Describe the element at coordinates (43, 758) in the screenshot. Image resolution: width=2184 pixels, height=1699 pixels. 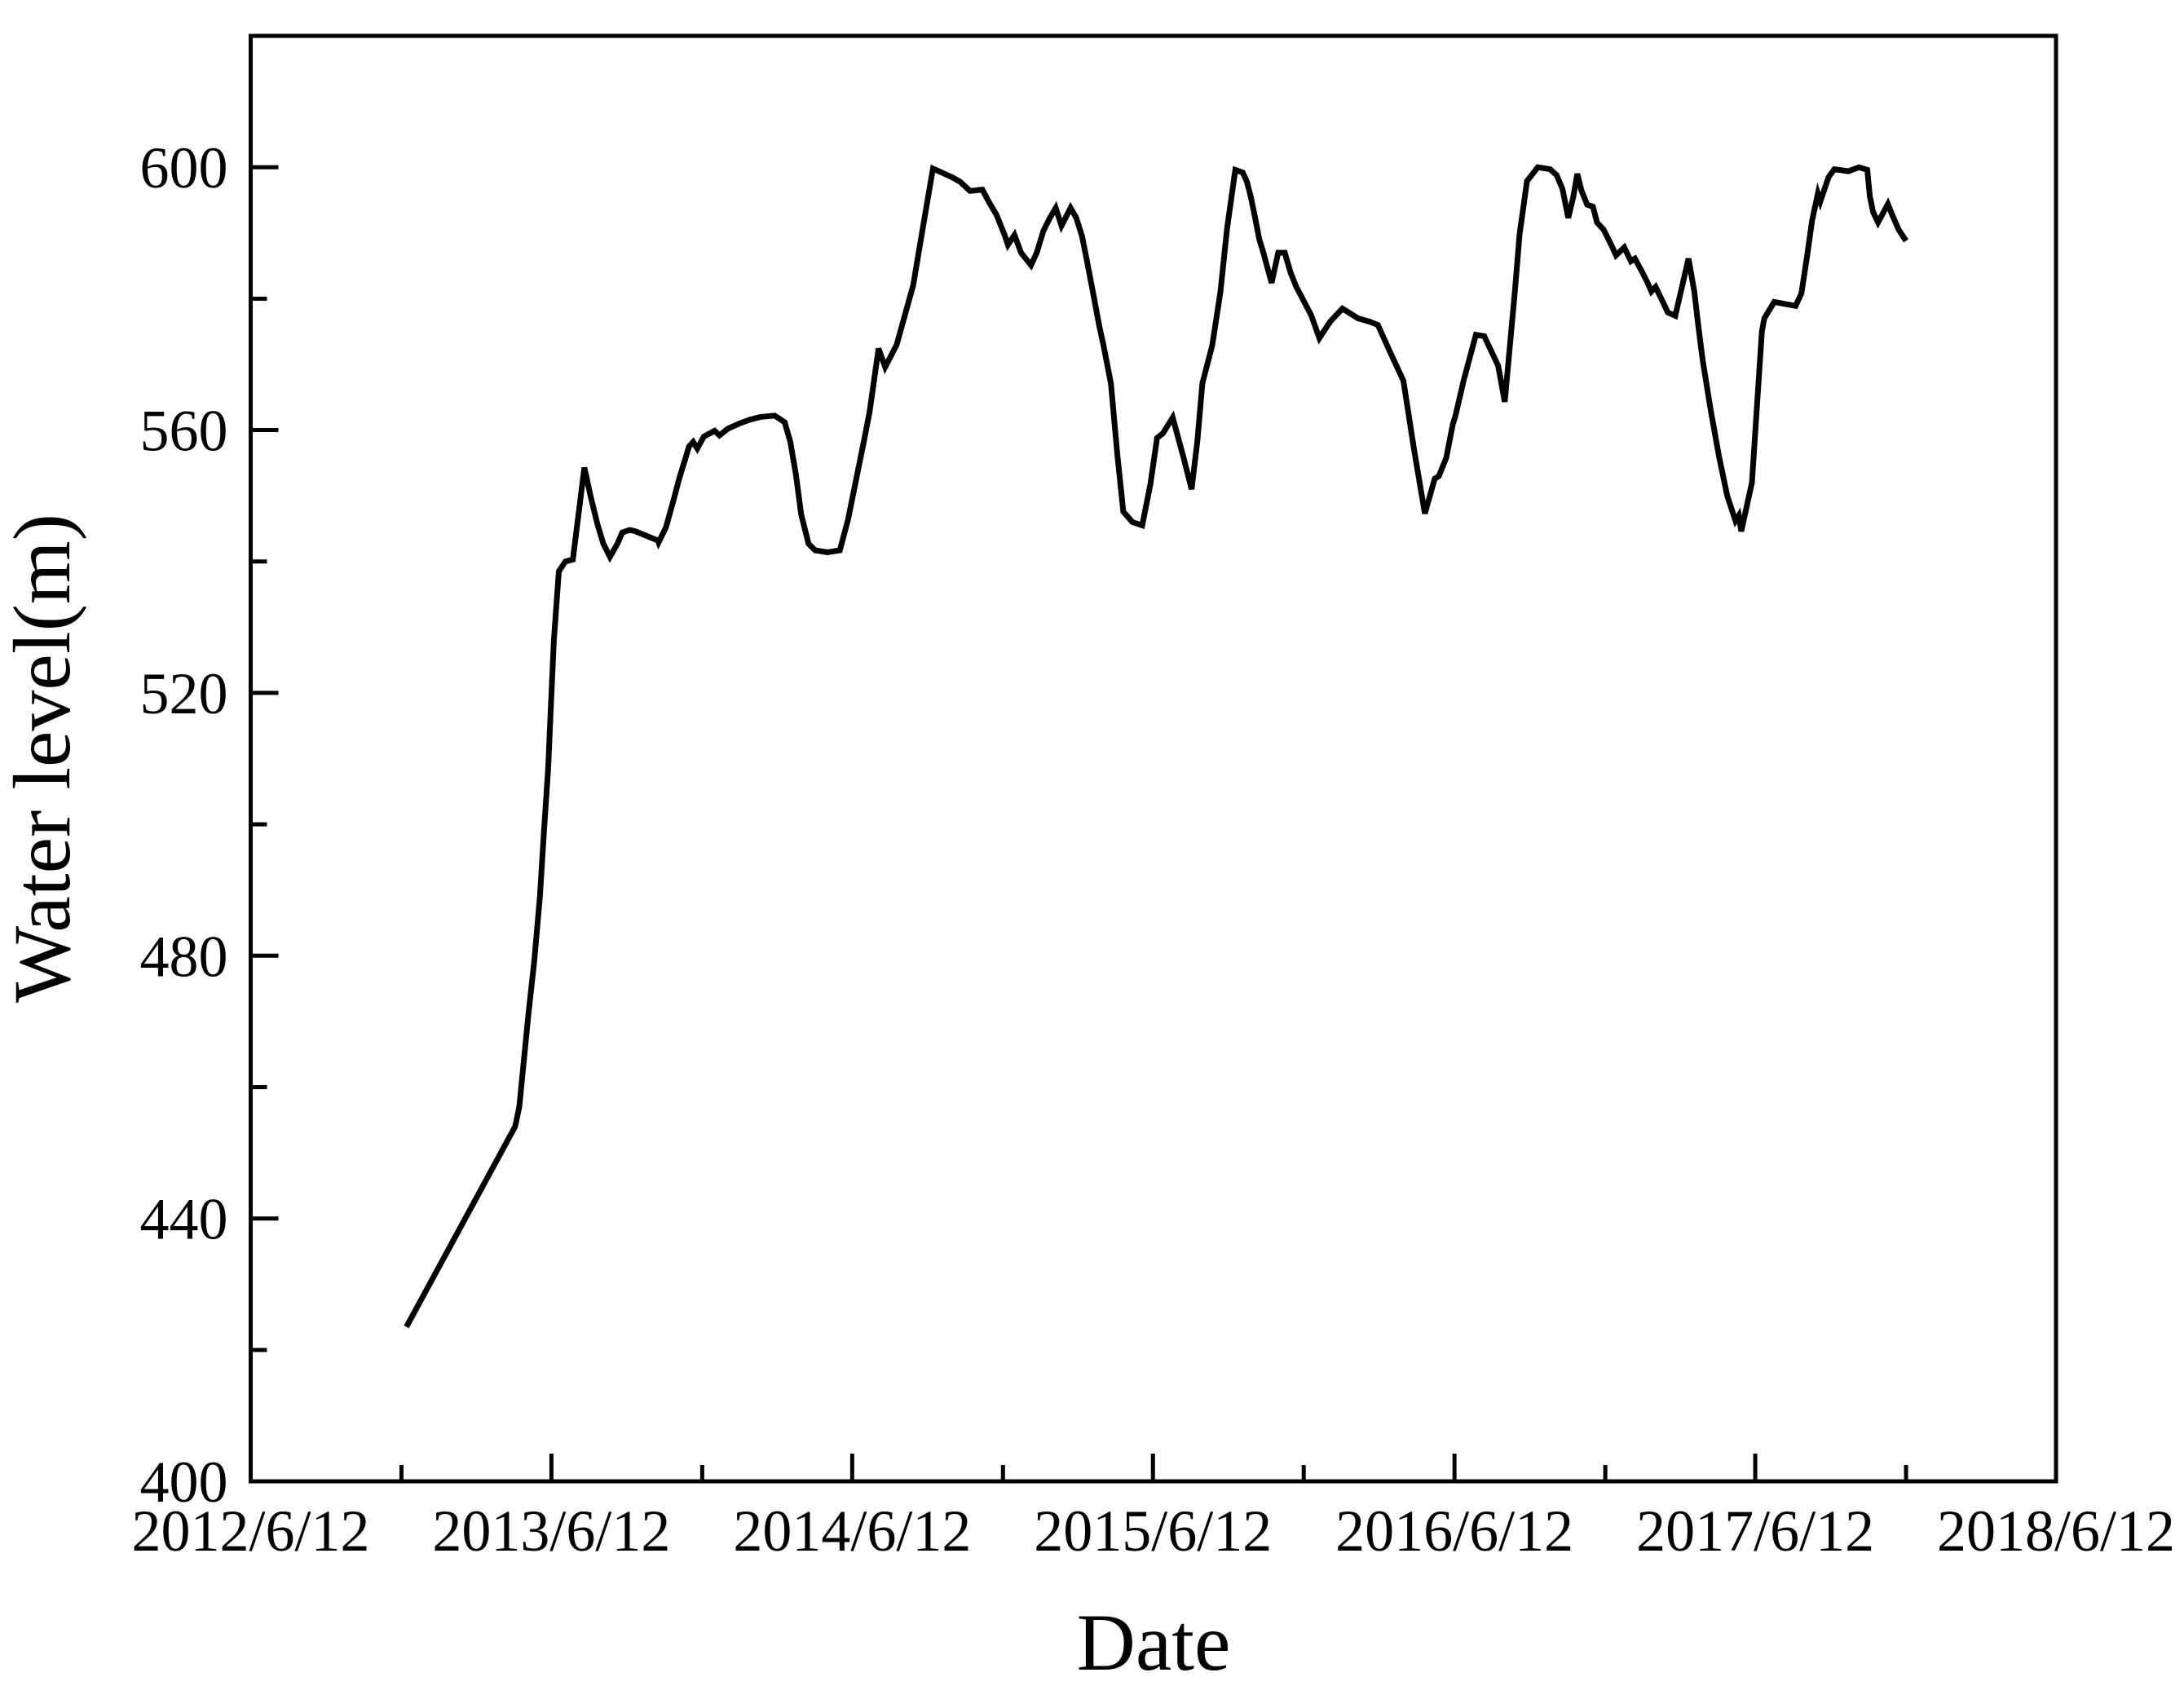
I see `y-axis-title: Water level(m)` at that location.